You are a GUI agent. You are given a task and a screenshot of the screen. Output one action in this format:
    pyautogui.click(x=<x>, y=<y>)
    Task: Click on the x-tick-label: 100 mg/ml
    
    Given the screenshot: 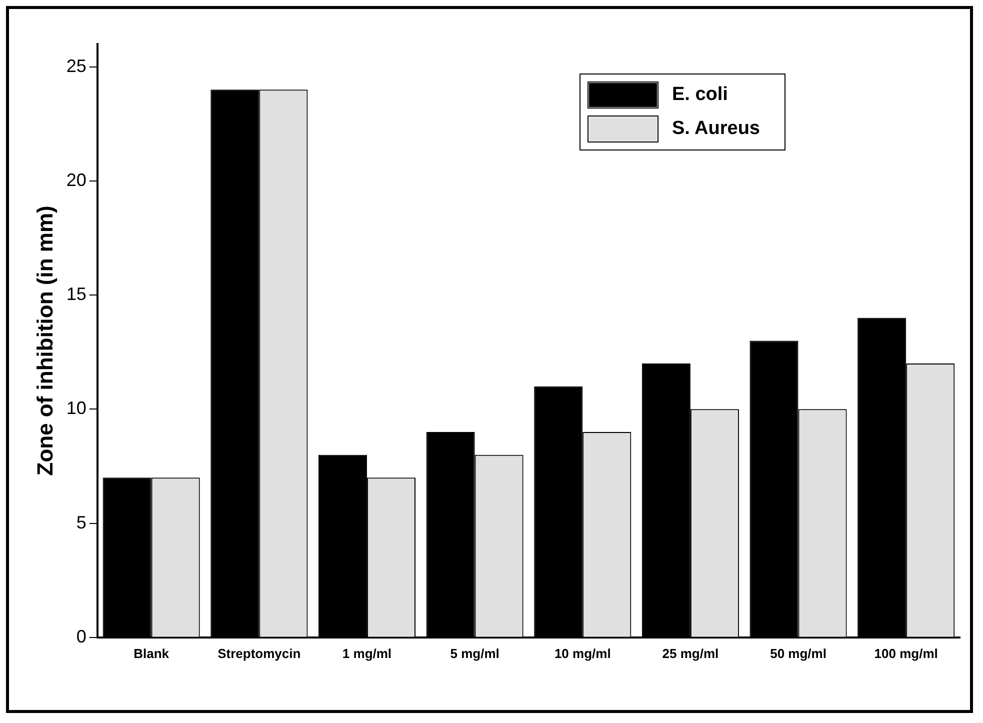 What is the action you would take?
    pyautogui.click(x=906, y=653)
    